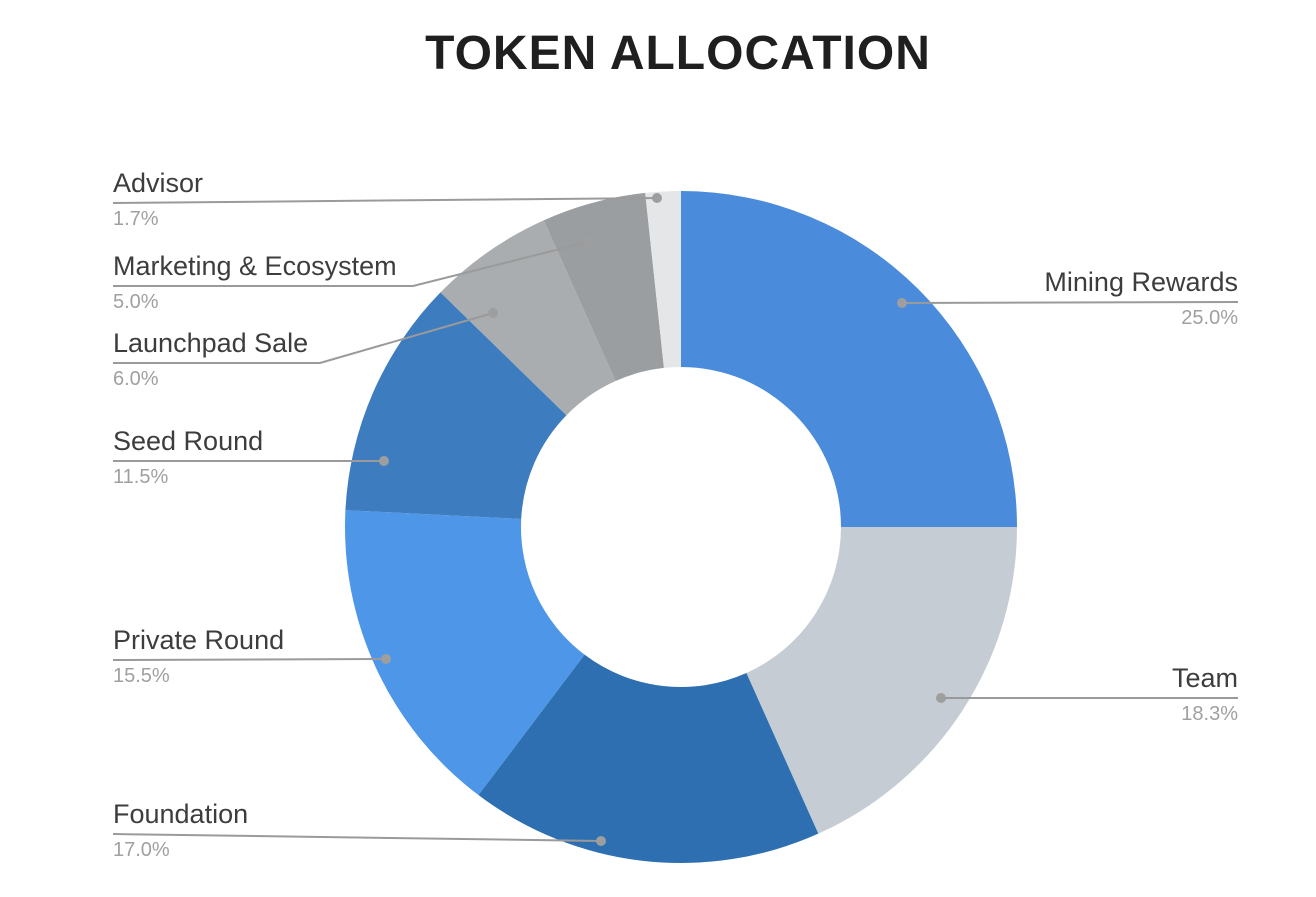  Describe the element at coordinates (1209, 714) in the screenshot. I see `slice-percent-team: 18.3%` at that location.